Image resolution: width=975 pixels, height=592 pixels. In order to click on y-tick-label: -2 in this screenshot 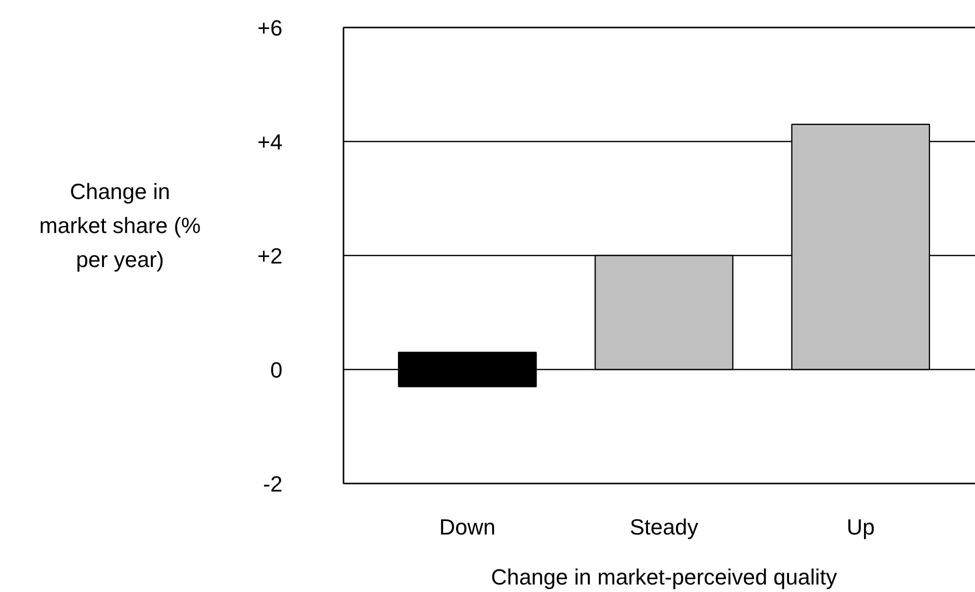, I will do `click(272, 484)`.